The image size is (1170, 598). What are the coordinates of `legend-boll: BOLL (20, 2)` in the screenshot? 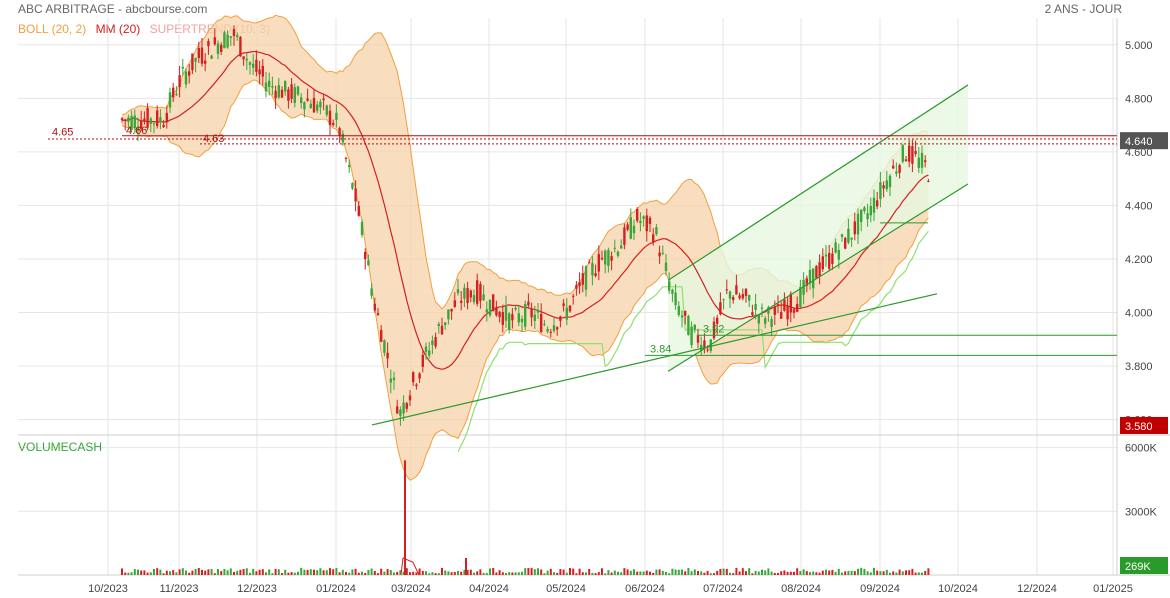 It's located at (52, 29).